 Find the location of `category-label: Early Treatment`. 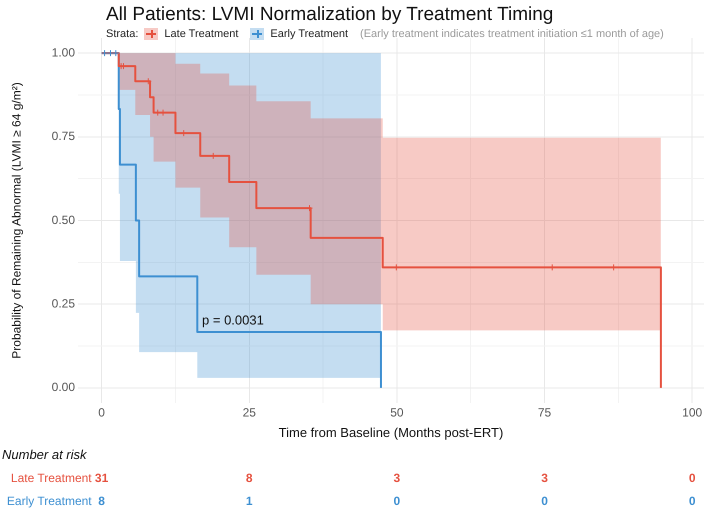

category-label: Early Treatment is located at coordinates (49, 501).